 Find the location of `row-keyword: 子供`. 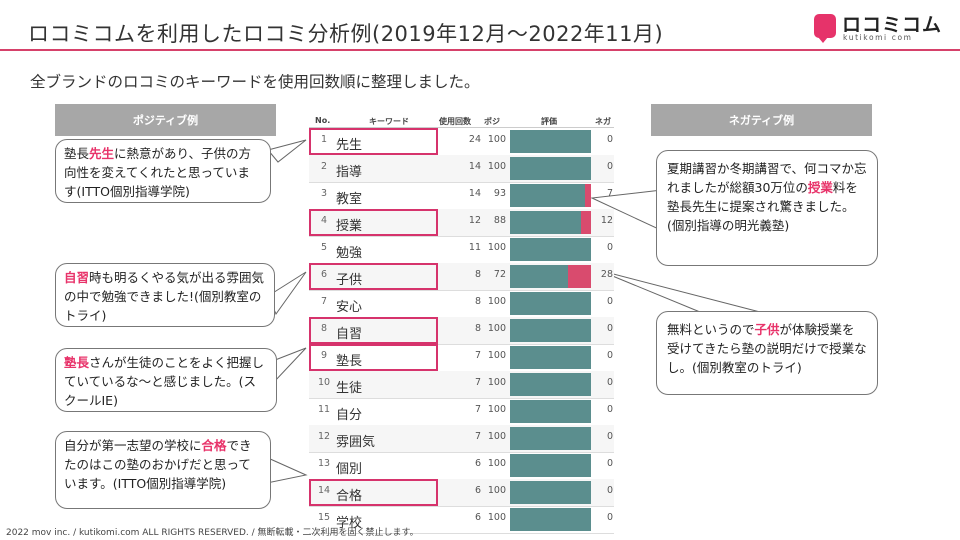

row-keyword: 子供 is located at coordinates (349, 280).